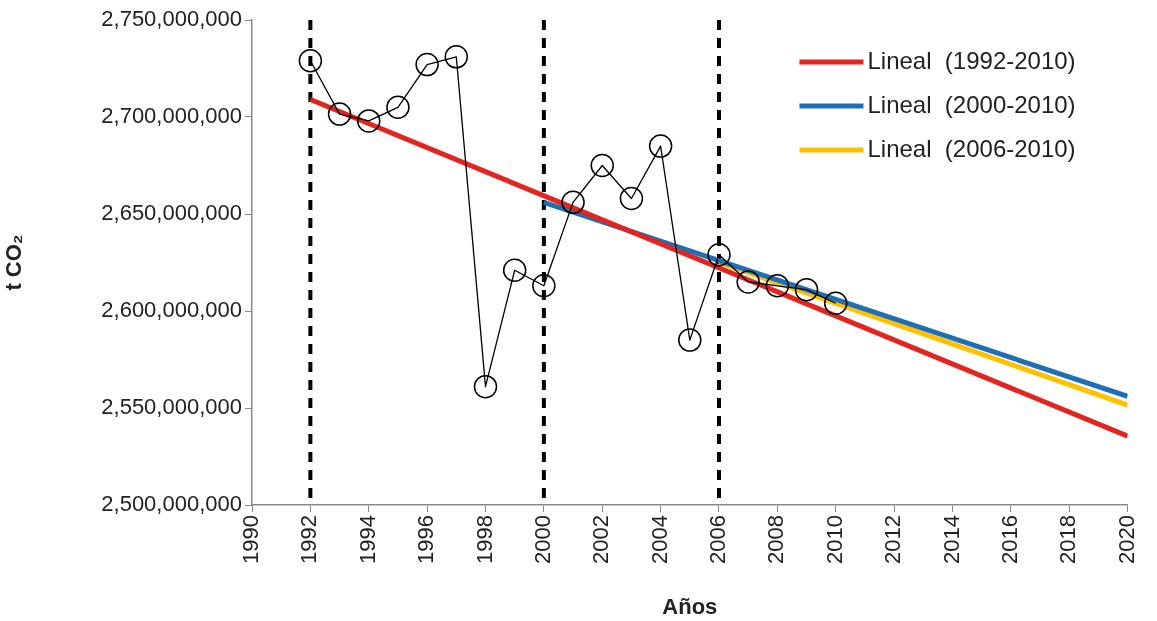 This screenshot has height=621, width=1157. Describe the element at coordinates (776, 539) in the screenshot. I see `x-tick-label: 2008` at that location.